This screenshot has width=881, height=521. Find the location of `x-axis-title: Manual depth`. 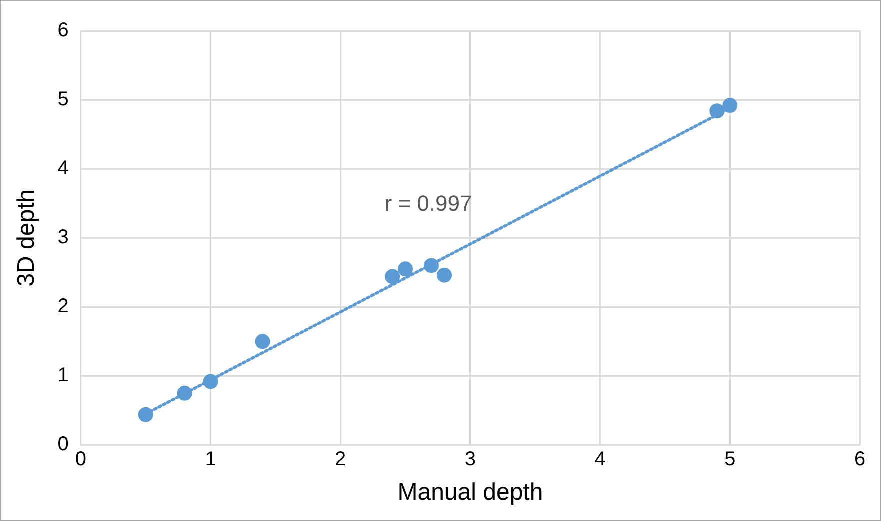

x-axis-title: Manual depth is located at coordinates (471, 492).